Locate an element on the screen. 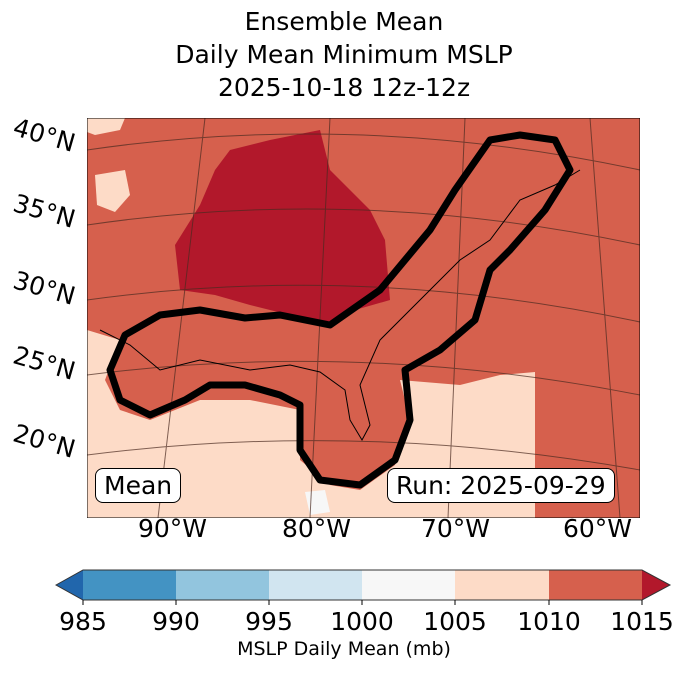 This screenshot has width=688, height=674. lat-label: 30°N is located at coordinates (44, 288).